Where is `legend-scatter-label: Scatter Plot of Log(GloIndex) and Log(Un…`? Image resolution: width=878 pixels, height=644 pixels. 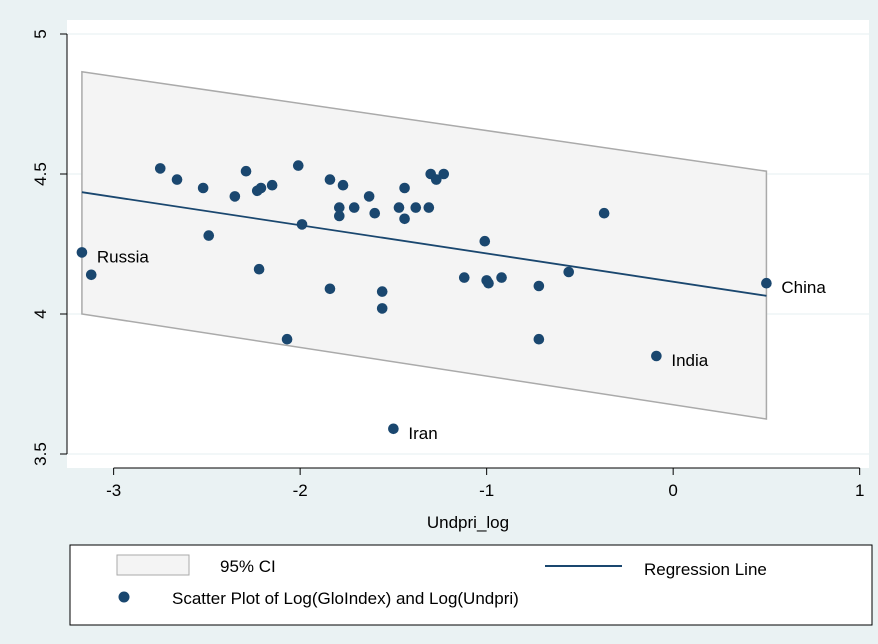
legend-scatter-label: Scatter Plot of Log(GloIndex) and Log(Un… is located at coordinates (345, 598).